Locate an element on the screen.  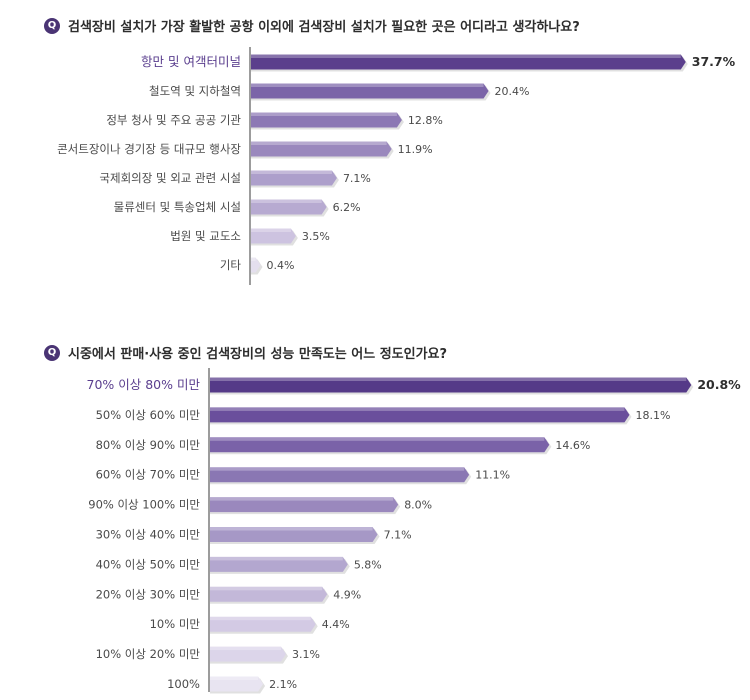
category-label: 국제회의장 및 외교 관련 시설 is located at coordinates (170, 178).